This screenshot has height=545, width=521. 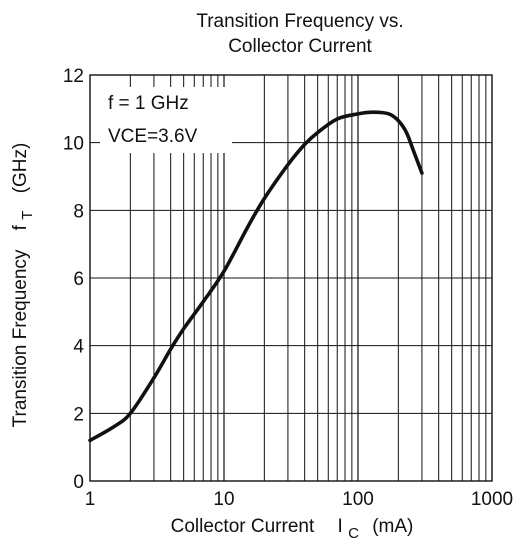 I want to click on y-tick-label: 0, so click(x=78, y=482).